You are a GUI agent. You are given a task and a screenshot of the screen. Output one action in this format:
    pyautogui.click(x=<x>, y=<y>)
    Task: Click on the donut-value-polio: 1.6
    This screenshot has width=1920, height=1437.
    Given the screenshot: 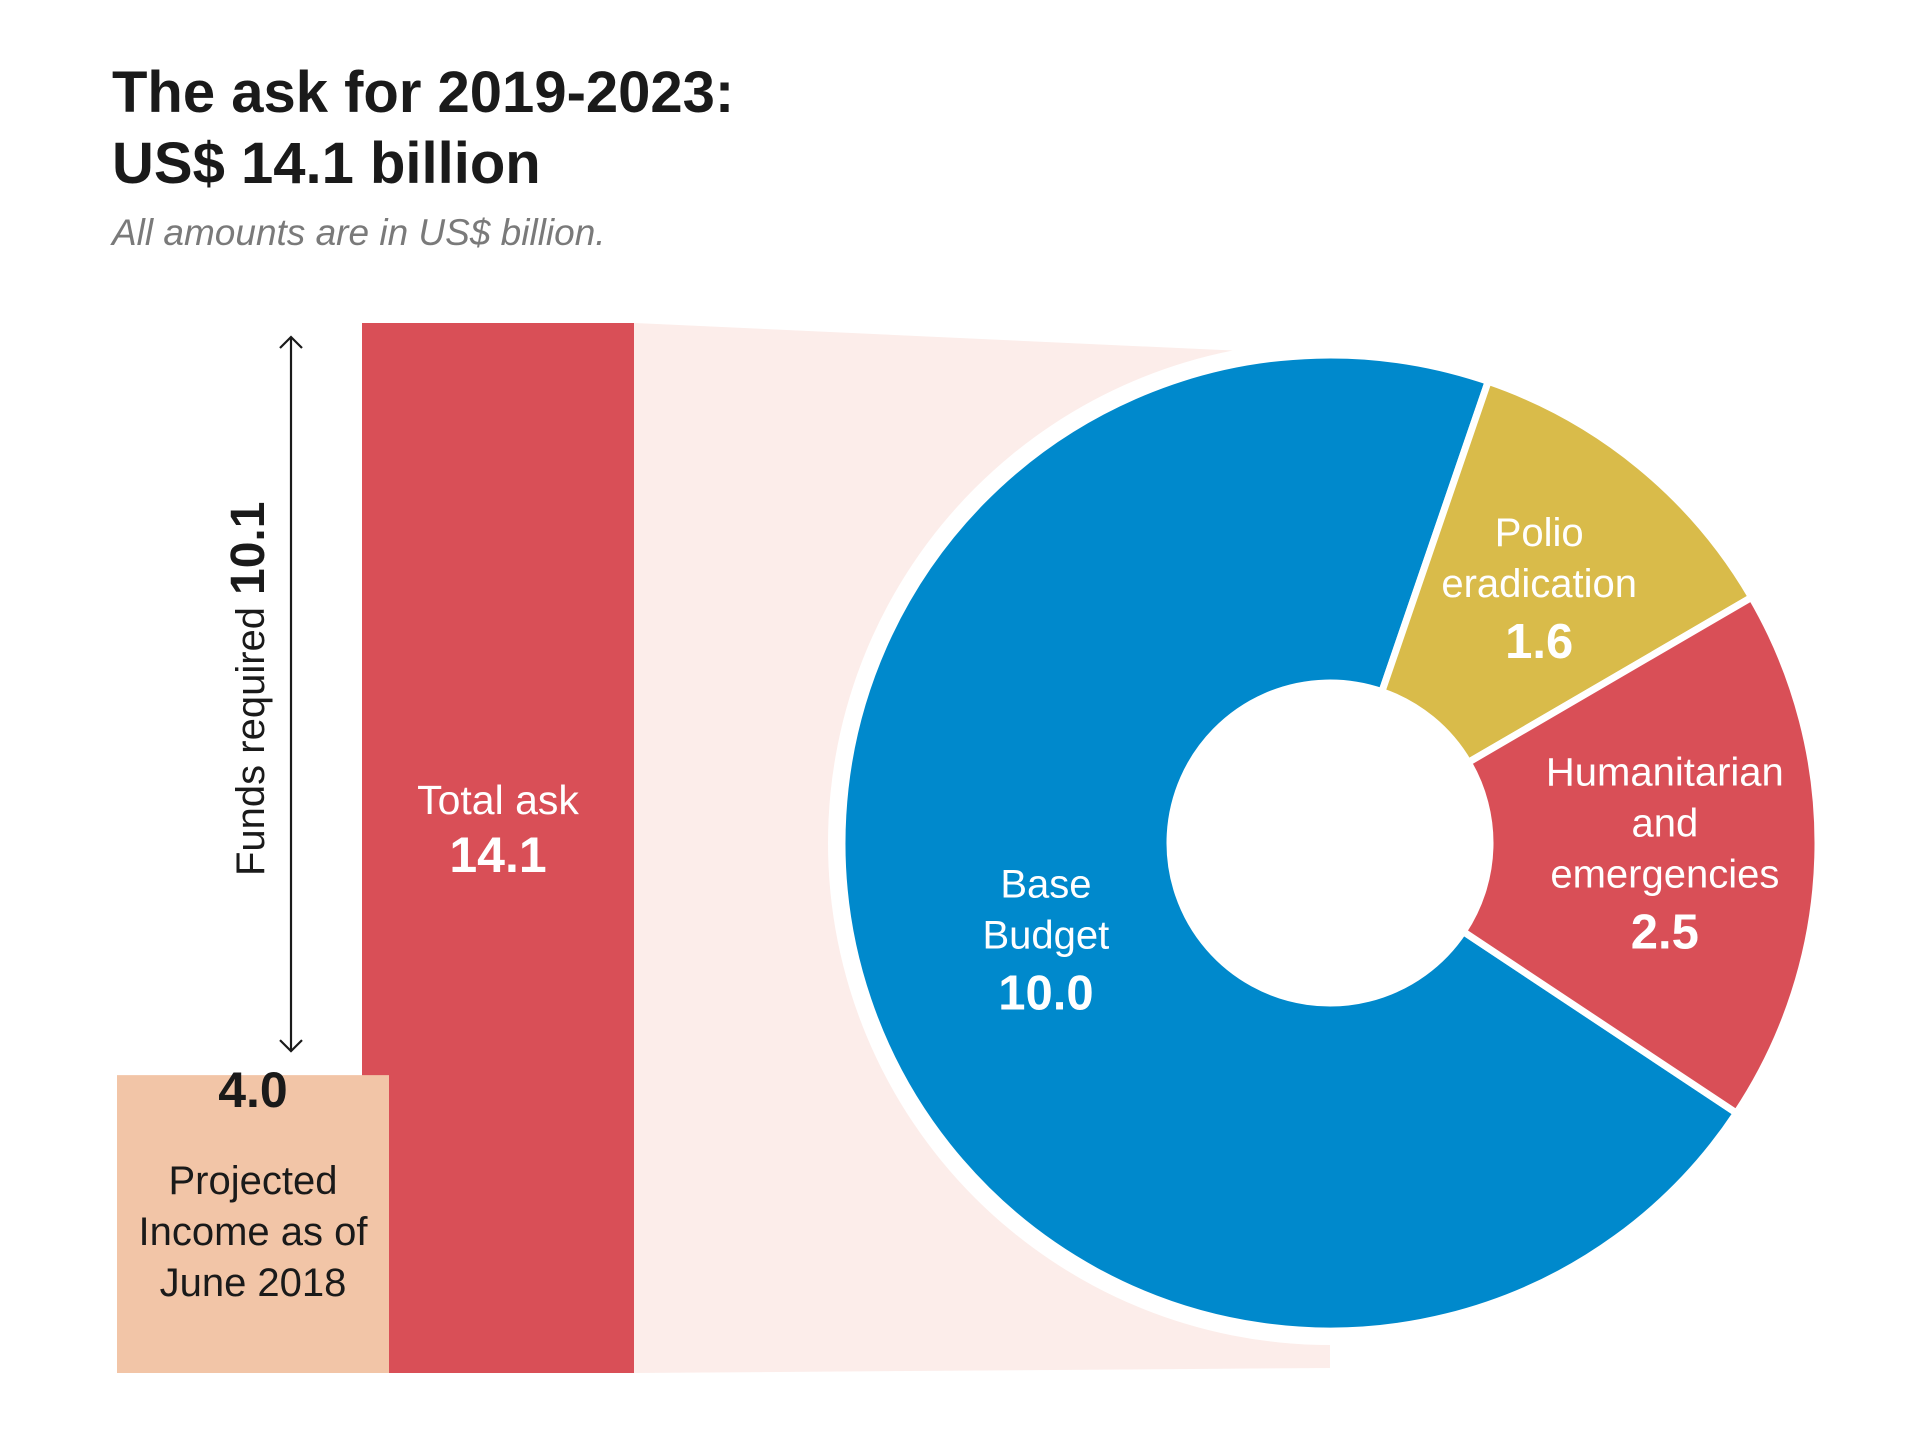 What is the action you would take?
    pyautogui.click(x=1539, y=642)
    